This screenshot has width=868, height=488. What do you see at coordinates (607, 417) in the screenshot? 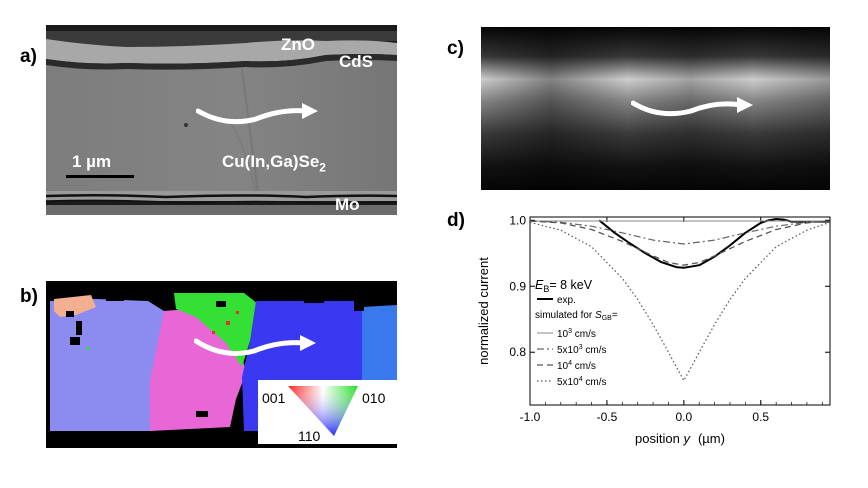
I see `x-tick-label: -0.5` at bounding box center [607, 417].